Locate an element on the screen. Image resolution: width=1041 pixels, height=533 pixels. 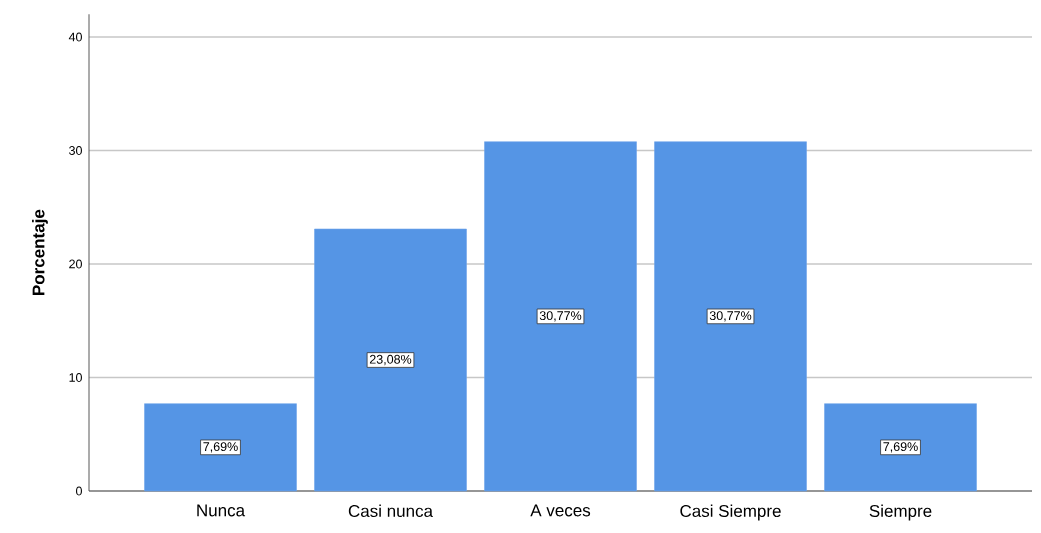
x-tick-label: Casi nunca is located at coordinates (390, 511).